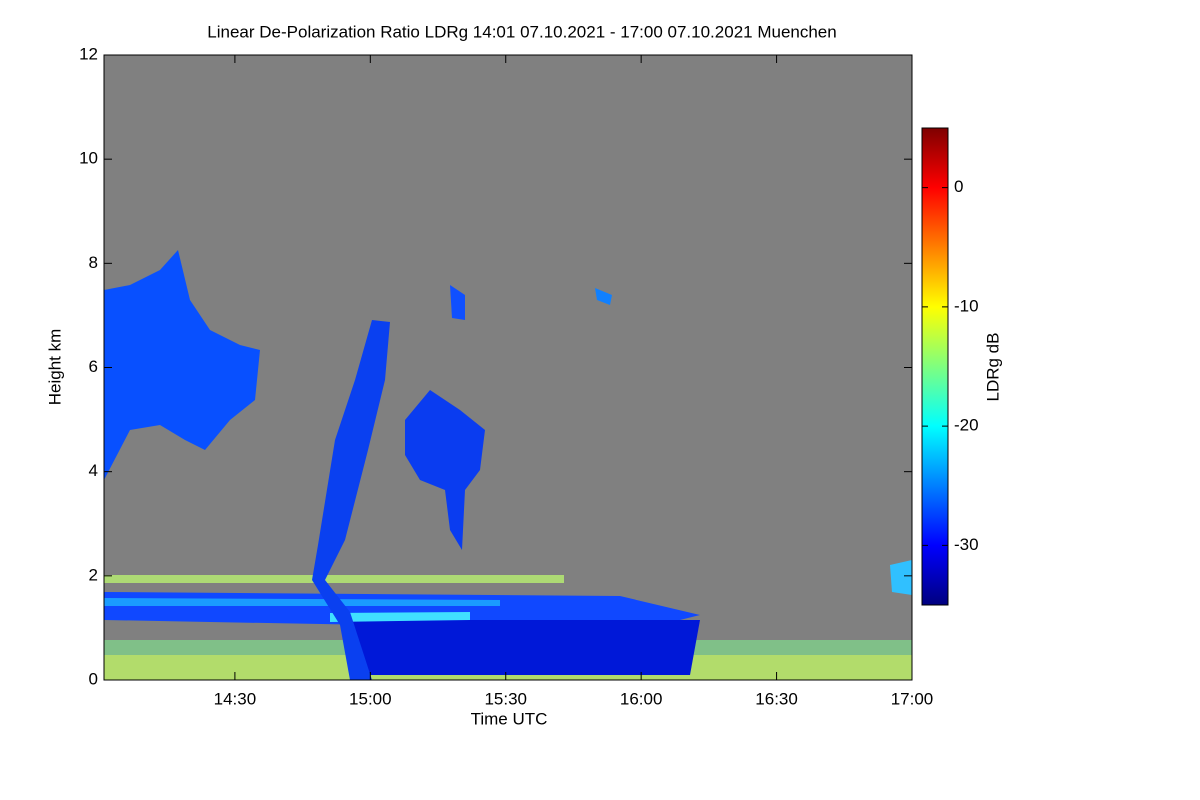  Describe the element at coordinates (992, 367) in the screenshot. I see `colorbar-label: LDRg dB` at that location.